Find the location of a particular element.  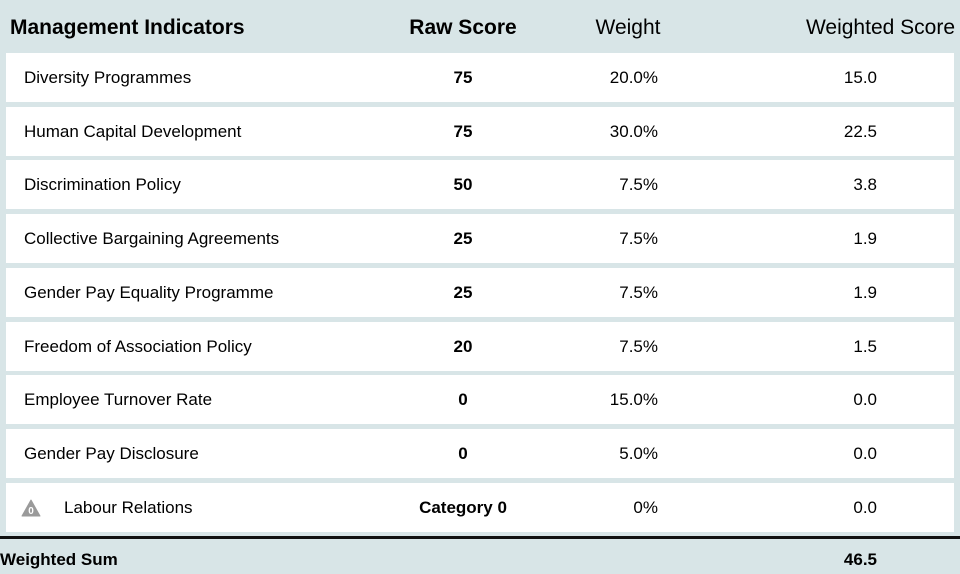

warning-icon: 0 is located at coordinates (31, 508).